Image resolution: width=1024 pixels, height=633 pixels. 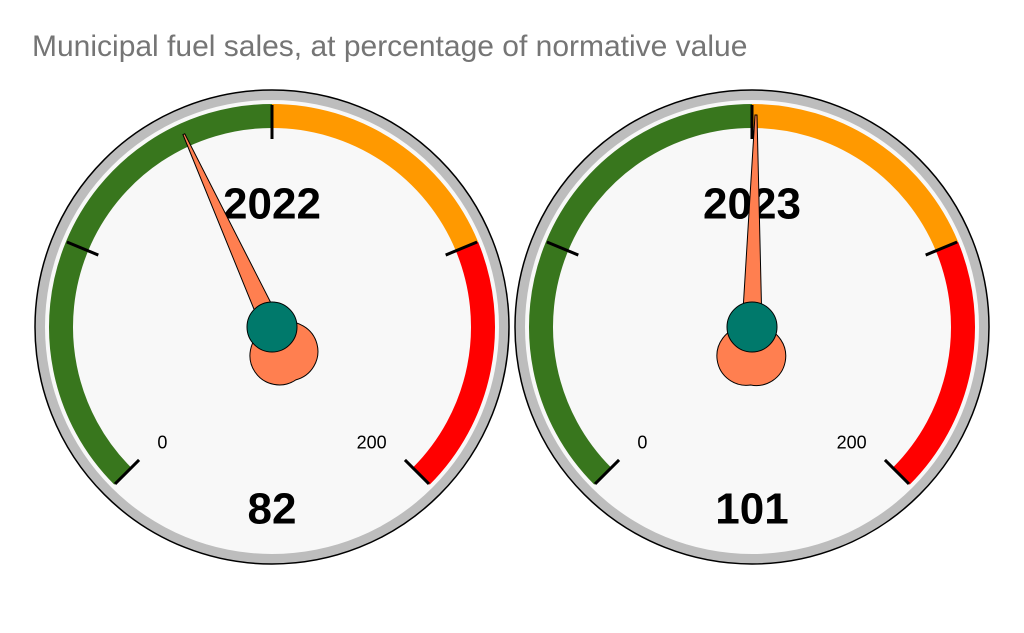 What do you see at coordinates (751, 509) in the screenshot?
I see `gauge-value: 101` at bounding box center [751, 509].